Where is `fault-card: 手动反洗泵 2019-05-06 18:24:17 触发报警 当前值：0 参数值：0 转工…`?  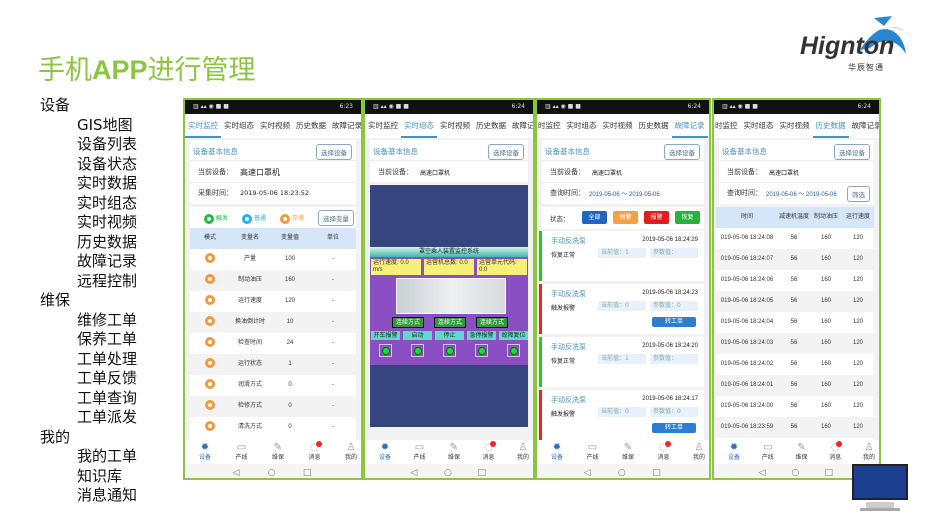
fault-card: 手动反洗泵 2019-05-06 18:24:17 触发报警 当前值：0 参数值：0 转工… is located at coordinates (621, 415).